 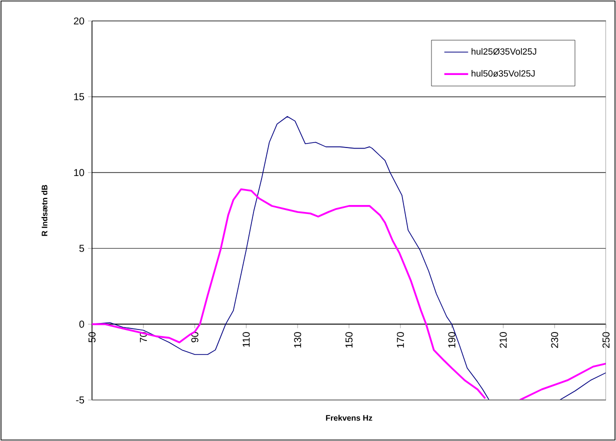 I want to click on legend-label: hul25Ø35Vol25J, so click(x=504, y=51).